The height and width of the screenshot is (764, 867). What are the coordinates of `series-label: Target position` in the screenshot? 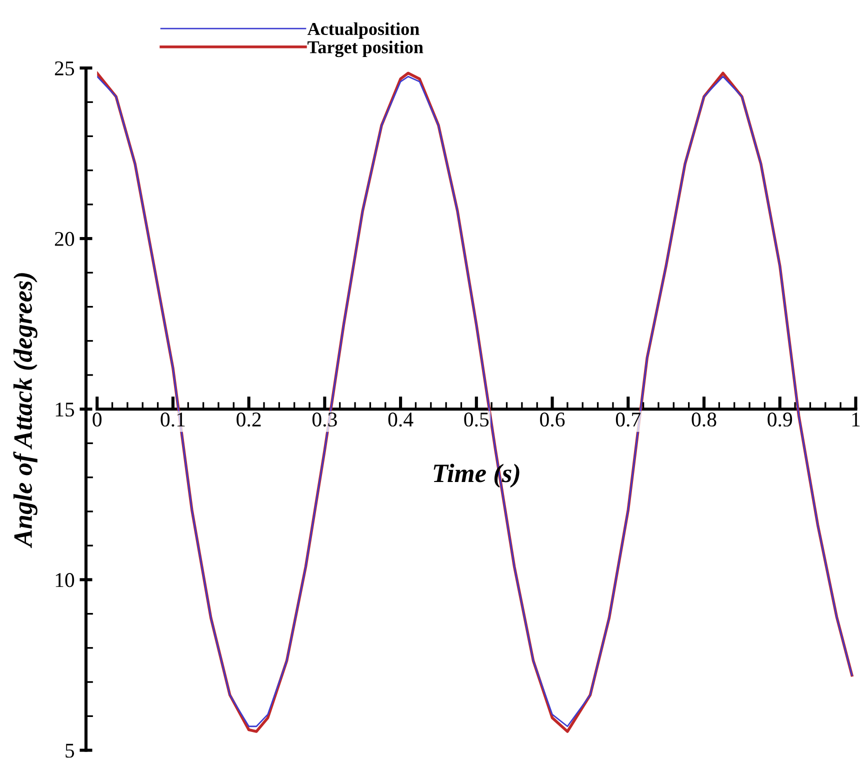 It's located at (366, 49).